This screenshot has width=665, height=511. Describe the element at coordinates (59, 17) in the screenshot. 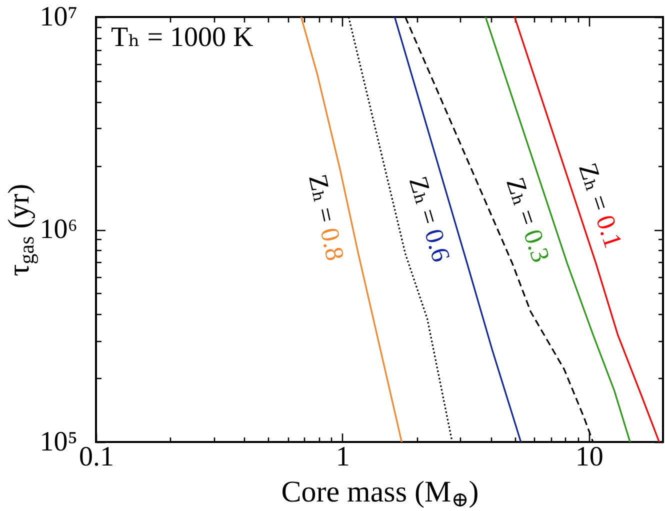

I see `y-tick-label: 10⁷` at that location.